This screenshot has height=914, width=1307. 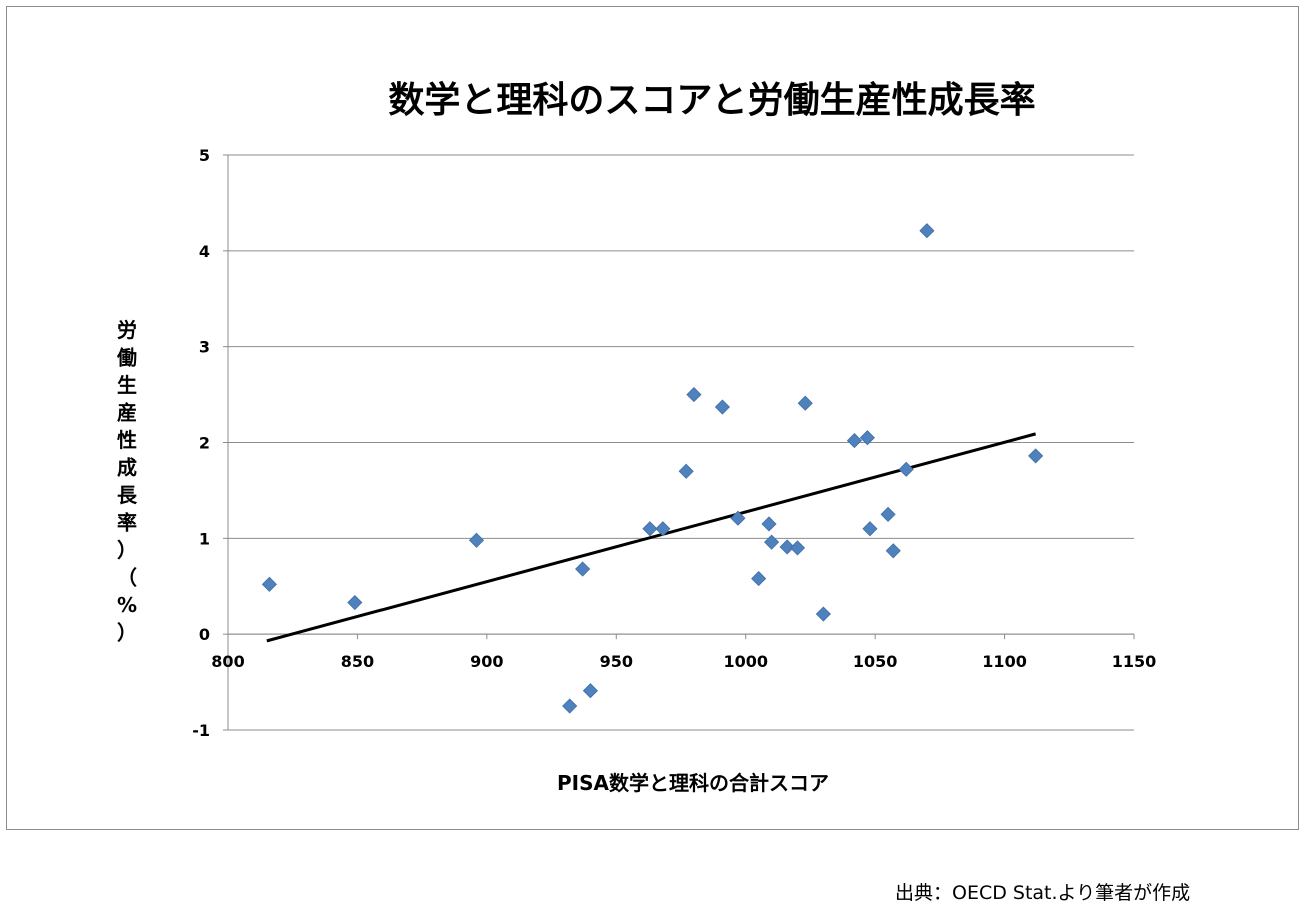 What do you see at coordinates (357, 661) in the screenshot?
I see `x-tick-label: 850` at bounding box center [357, 661].